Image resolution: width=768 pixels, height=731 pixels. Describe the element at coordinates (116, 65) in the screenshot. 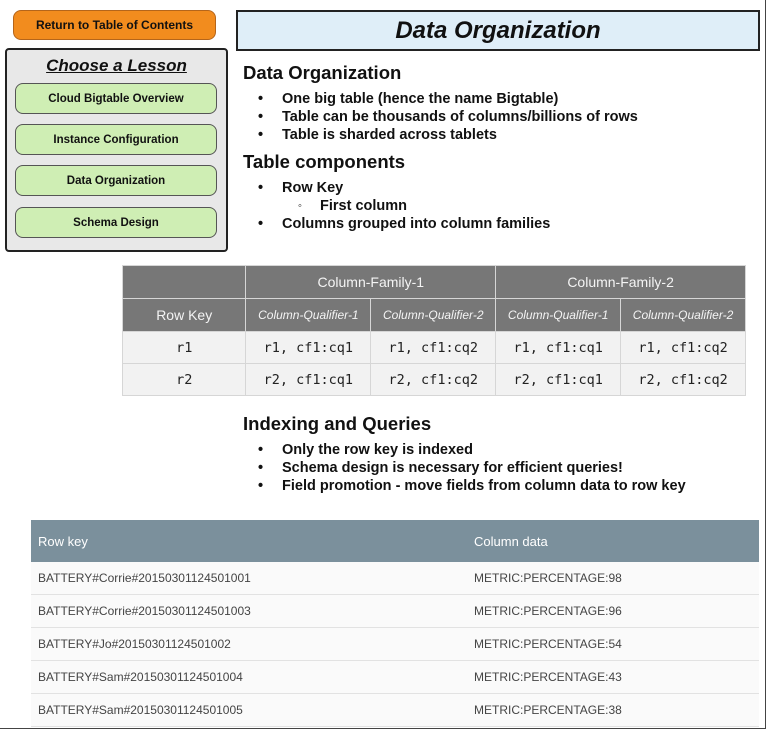

I see `lesson-panel-title: Choose a Lesson` at that location.